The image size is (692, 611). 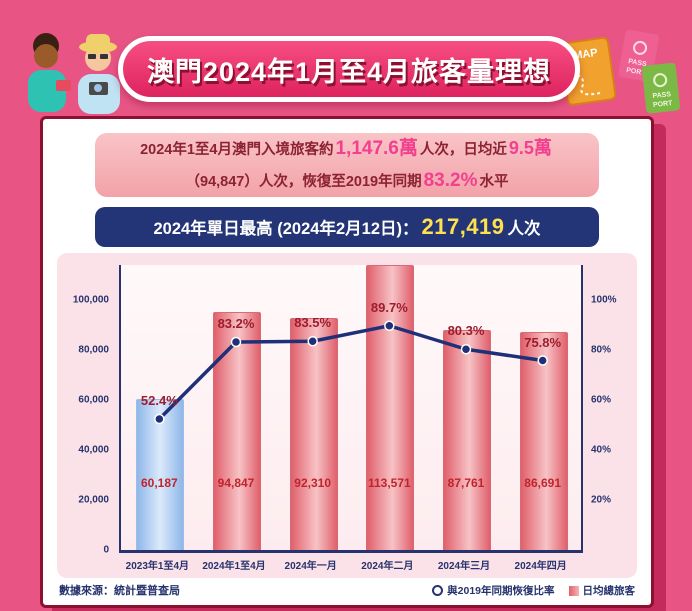 I want to click on left-axis: 0 20,000 40,000 60,000 80,000 100,000, so click(x=86, y=410).